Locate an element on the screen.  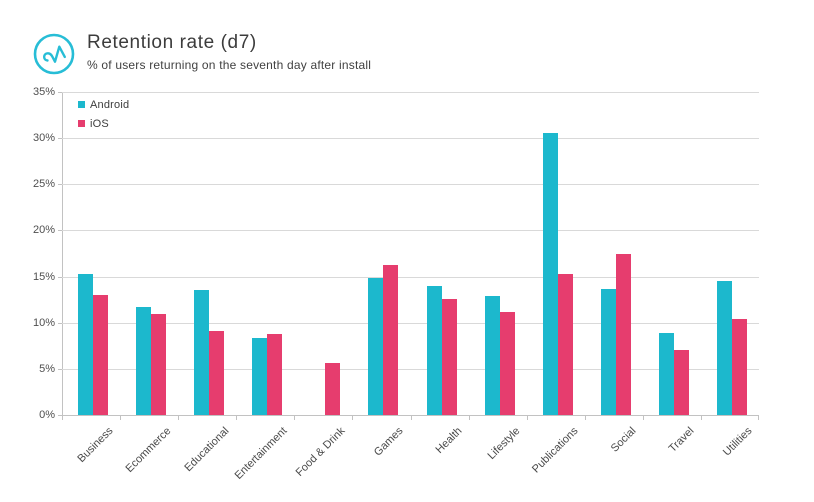
y-tick-label: 30% is located at coordinates (43, 138).